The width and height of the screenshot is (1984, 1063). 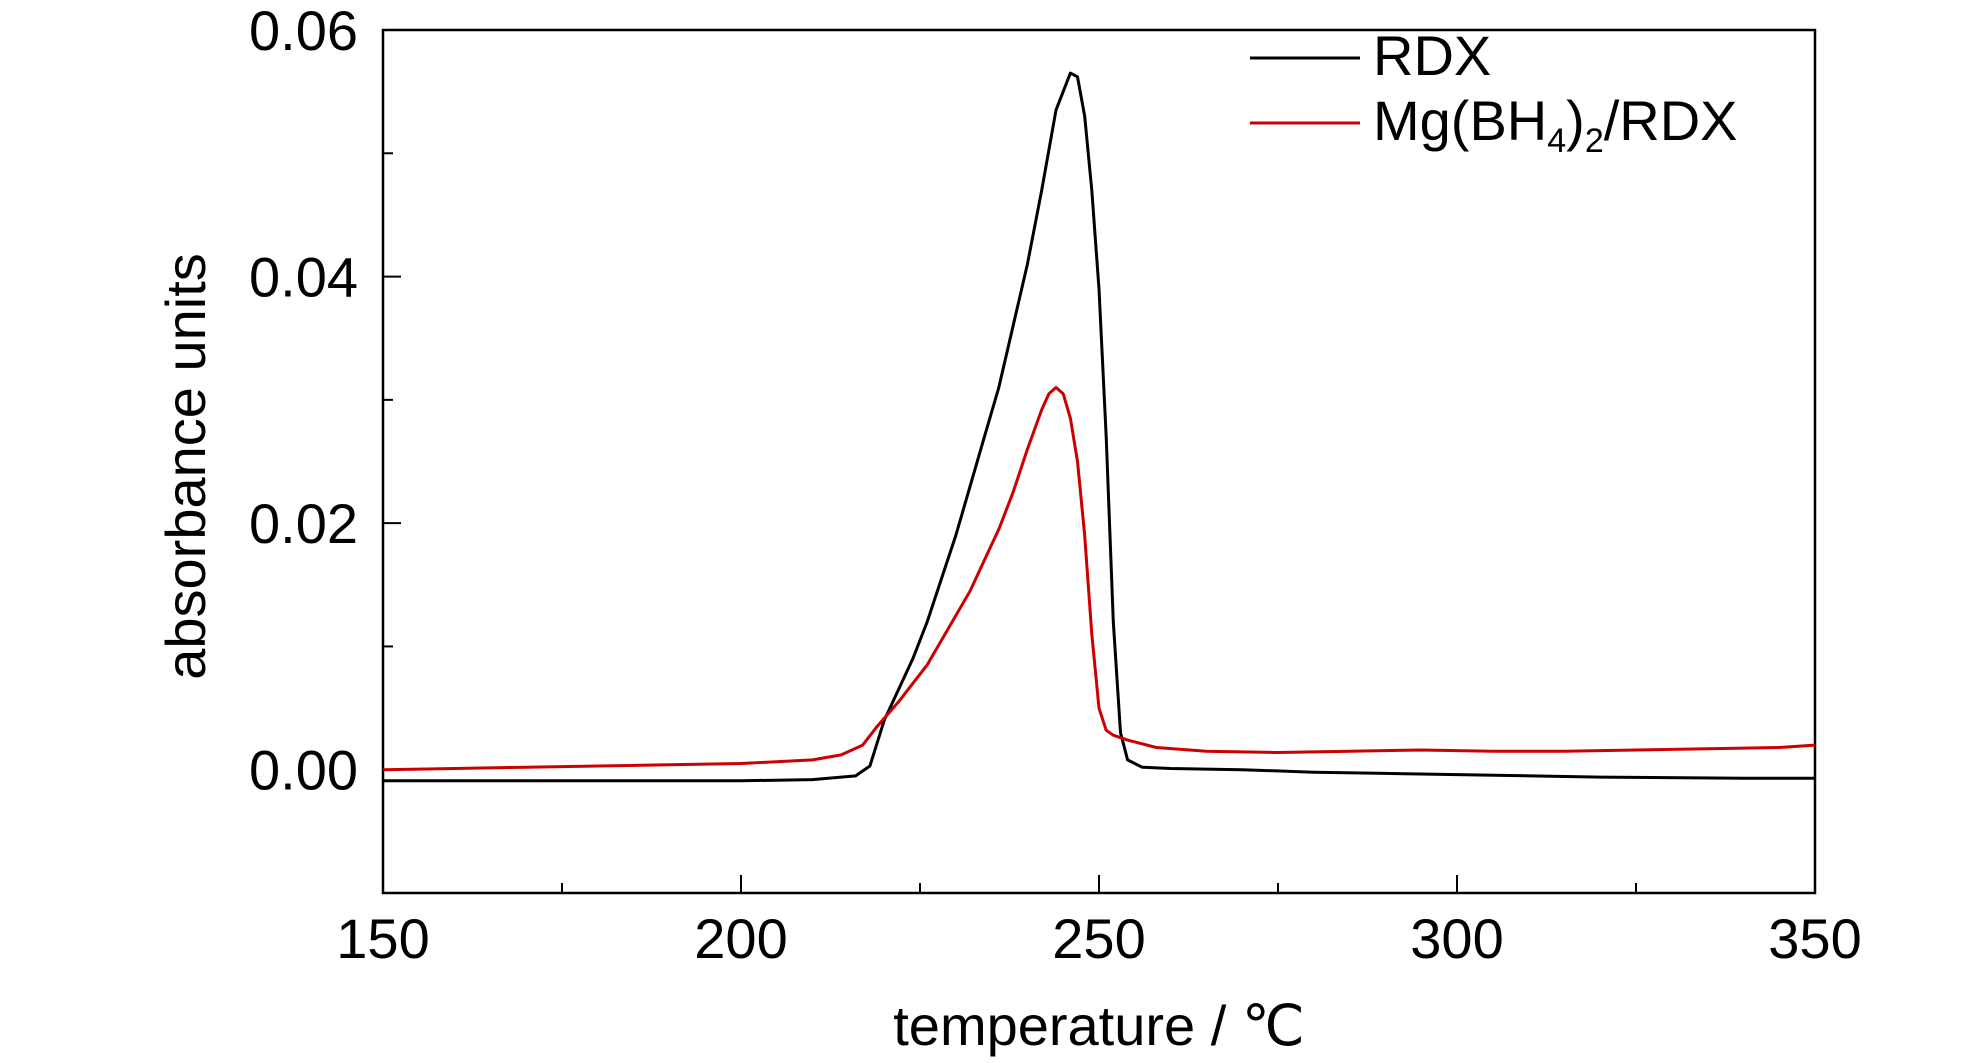 What do you see at coordinates (1099, 1025) in the screenshot?
I see `x-axis-title: temperature / ℃` at bounding box center [1099, 1025].